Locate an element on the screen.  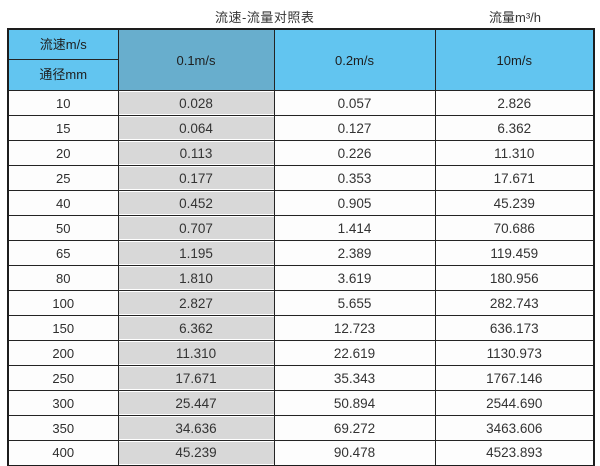
corner-header-cell: 流速m/s 通径mm is located at coordinates (63, 59).